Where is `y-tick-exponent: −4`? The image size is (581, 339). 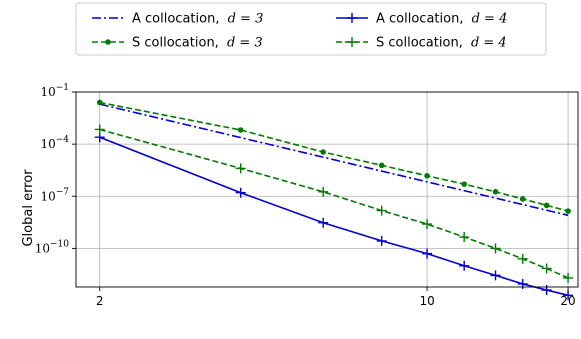
y-tick-exponent: −4 is located at coordinates (63, 140).